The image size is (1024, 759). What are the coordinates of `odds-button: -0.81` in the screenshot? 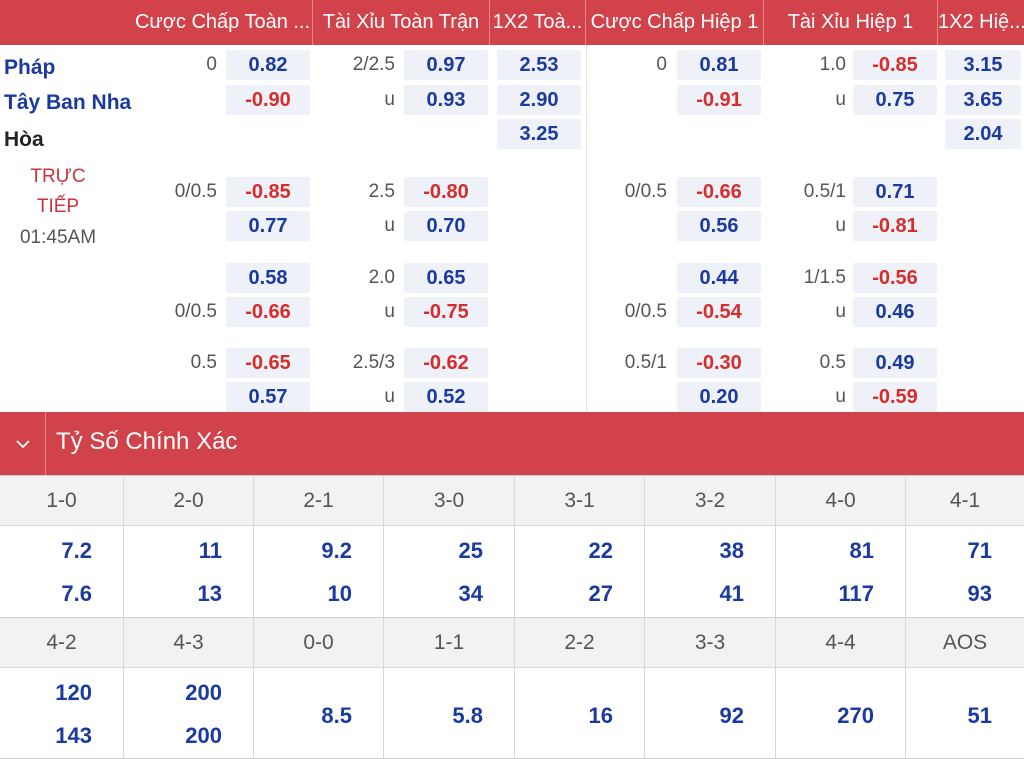 It's located at (895, 226).